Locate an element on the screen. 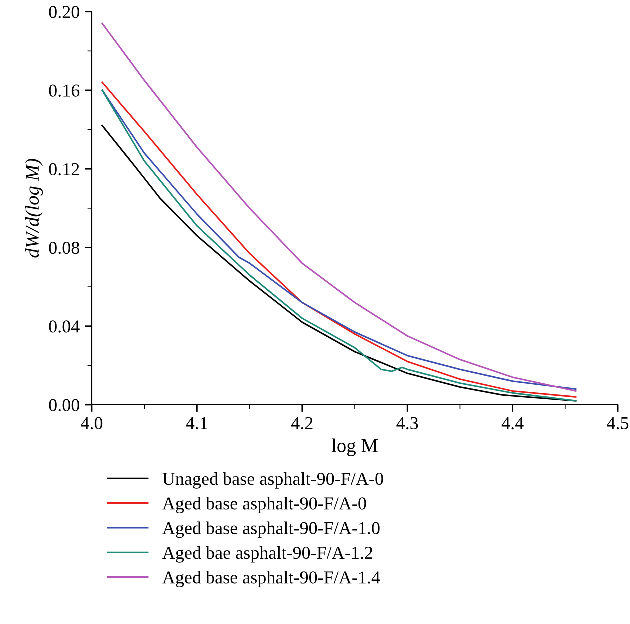 The height and width of the screenshot is (624, 630). y-tick-label: 0.04 is located at coordinates (64, 326).